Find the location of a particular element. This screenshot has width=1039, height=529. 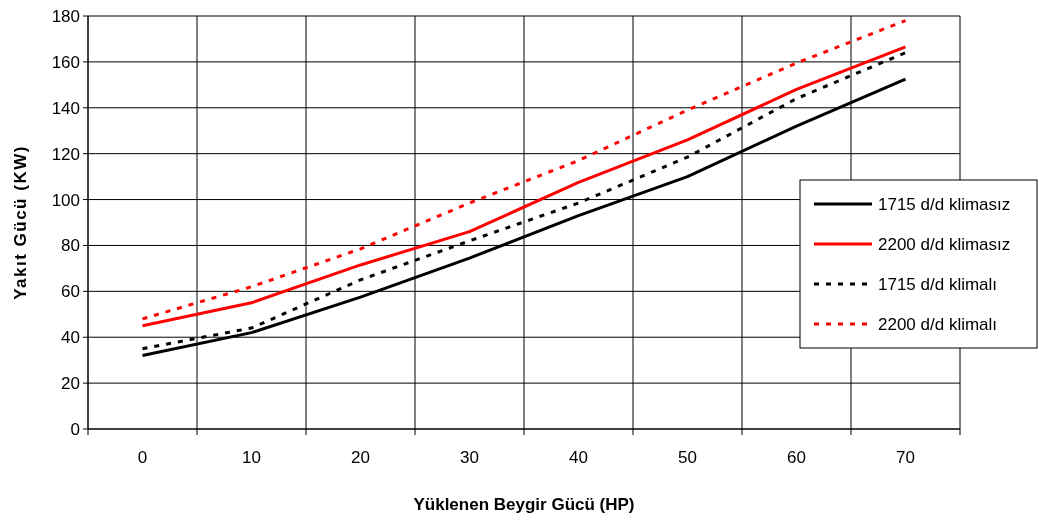

legend-label: 2200 d/d klimalı is located at coordinates (938, 324).